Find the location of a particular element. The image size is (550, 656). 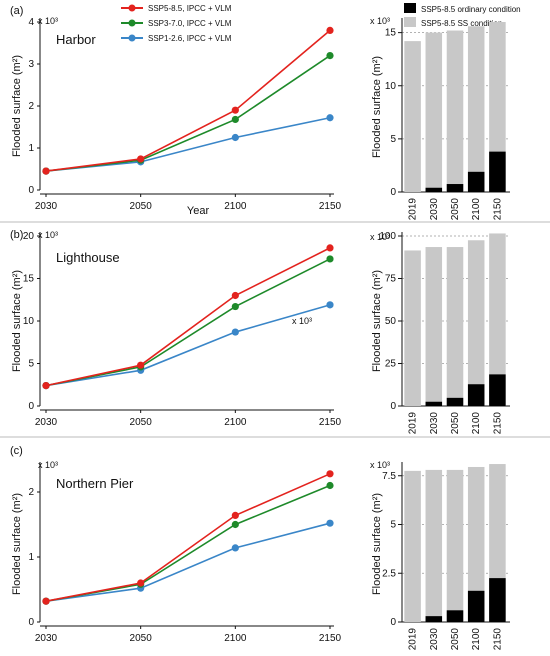

legend-item: SSP5-8.5 ordinary condition is located at coordinates (462, 8).